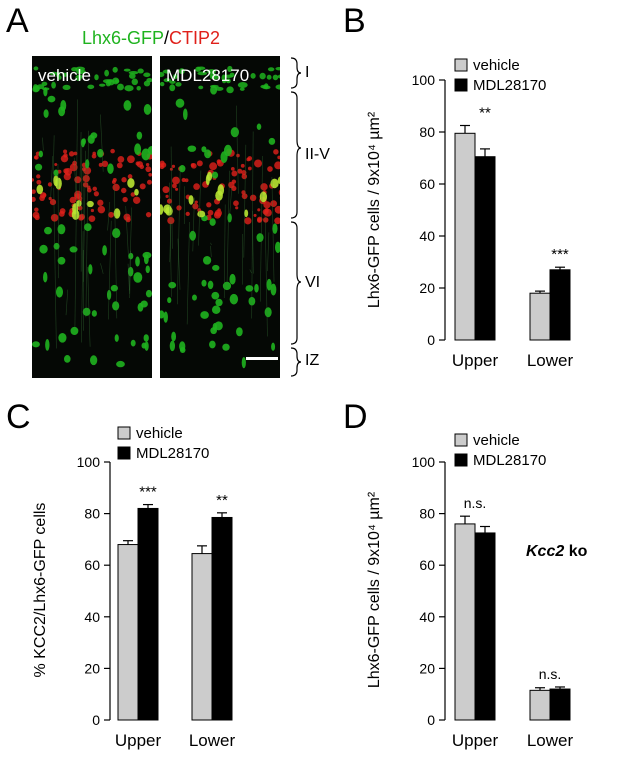 The image size is (617, 762). Describe the element at coordinates (427, 514) in the screenshot. I see `y-tick-label-d: 80` at that location.